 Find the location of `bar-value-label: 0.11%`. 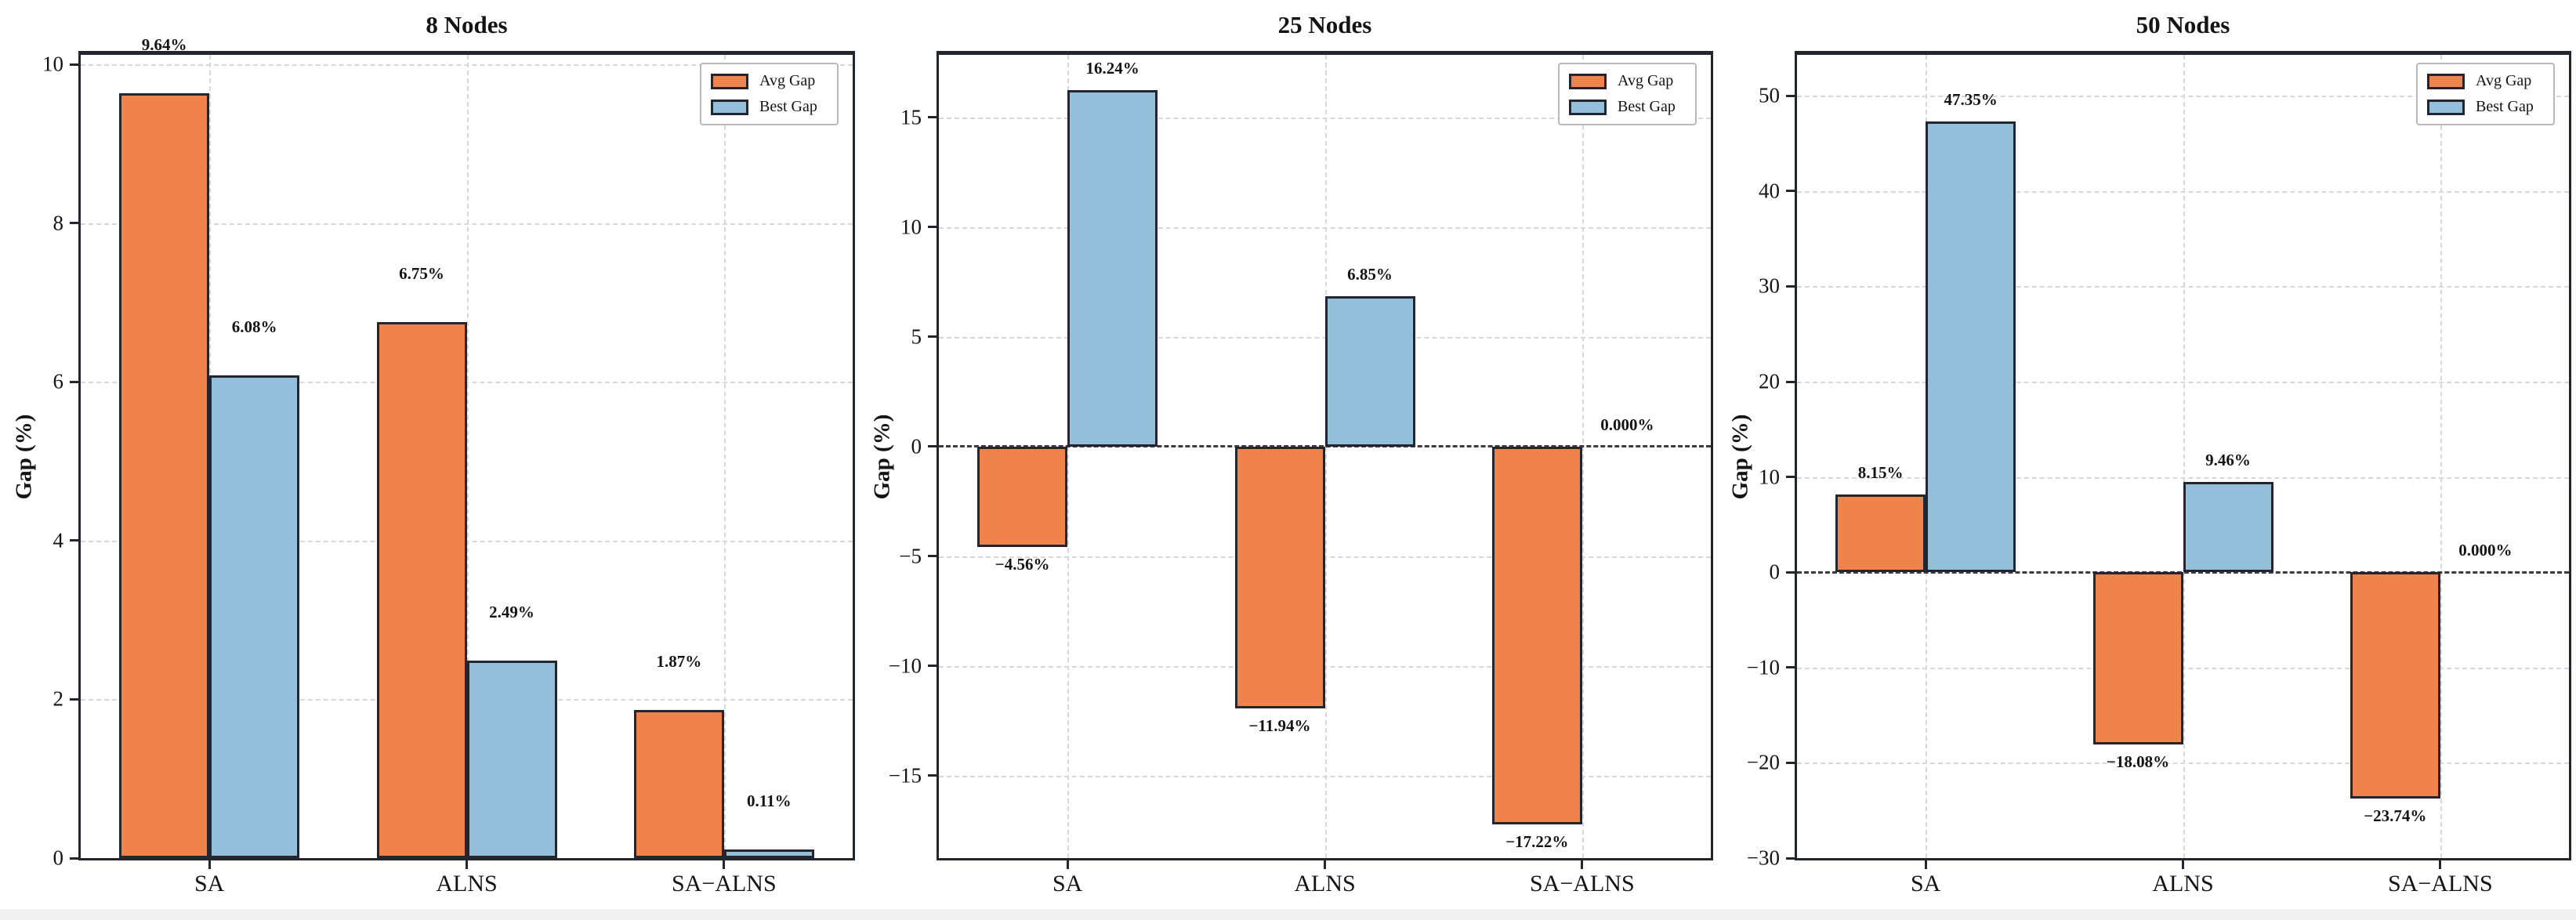

bar-value-label: 0.11% is located at coordinates (769, 801).